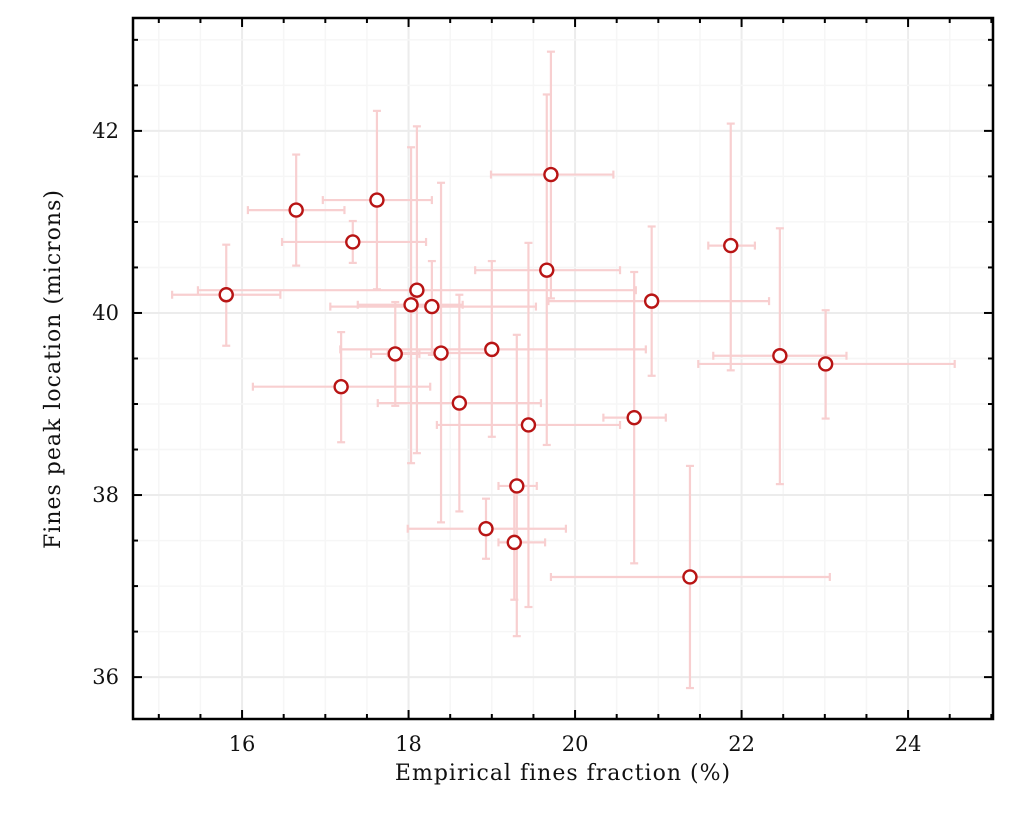  What do you see at coordinates (105, 313) in the screenshot?
I see `y-tick-label: 40` at bounding box center [105, 313].